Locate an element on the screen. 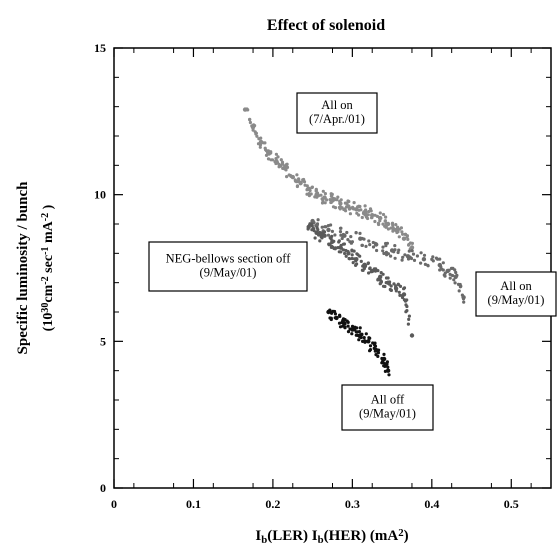 This screenshot has width=559, height=557. y-tick-label: 0 is located at coordinates (103, 488).